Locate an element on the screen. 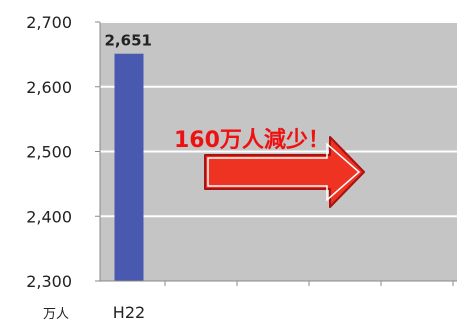 This screenshot has width=457, height=325. arrow-right-icon is located at coordinates (284, 172).